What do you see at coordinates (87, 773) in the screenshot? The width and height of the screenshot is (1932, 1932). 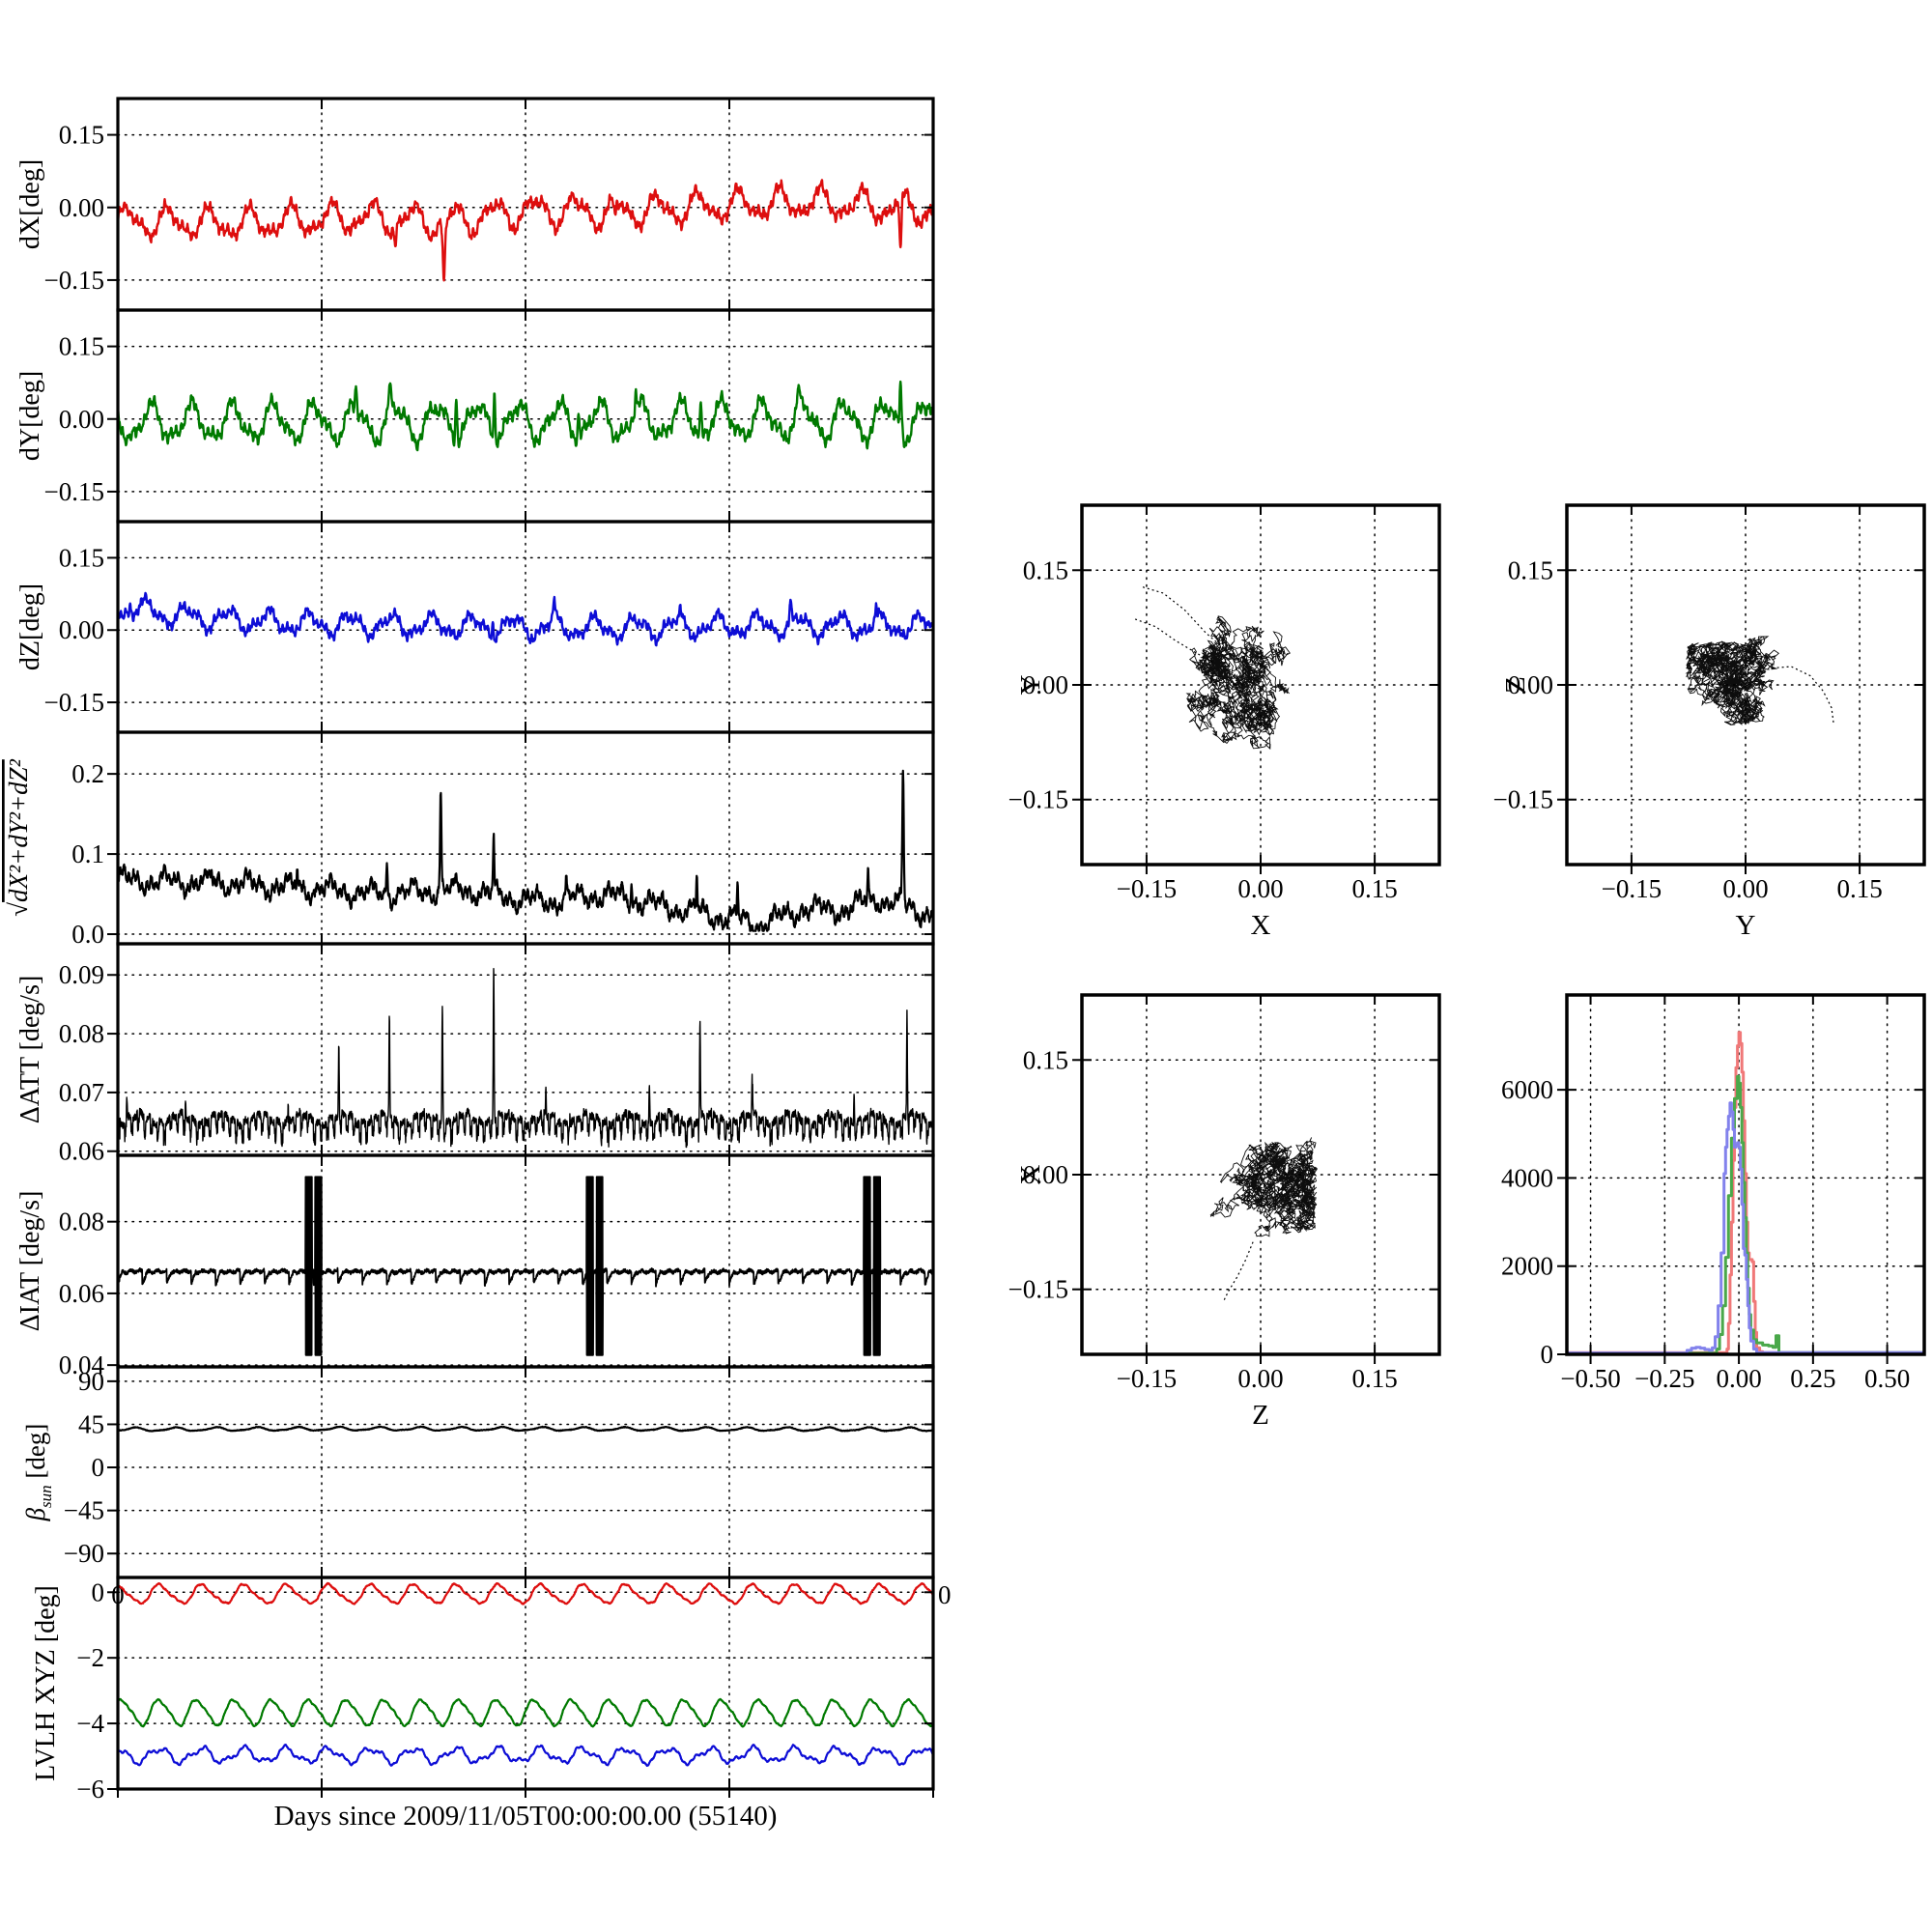 I see `y-tick-label: 0.2` at bounding box center [87, 773].